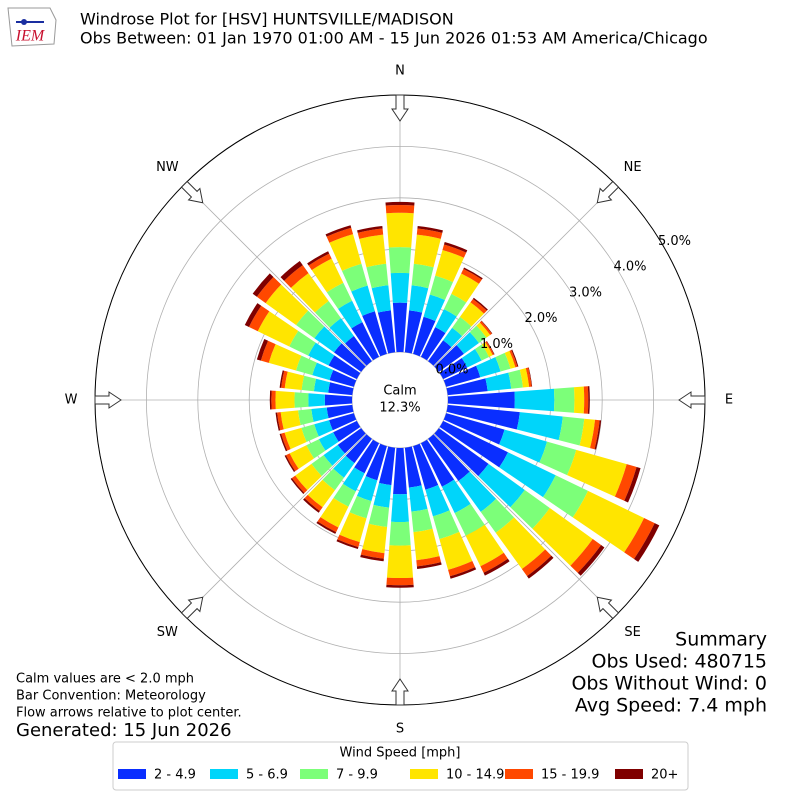 The height and width of the screenshot is (800, 800). Describe the element at coordinates (111, 696) in the screenshot. I see `note: Bar Convention: Meteorology` at that location.